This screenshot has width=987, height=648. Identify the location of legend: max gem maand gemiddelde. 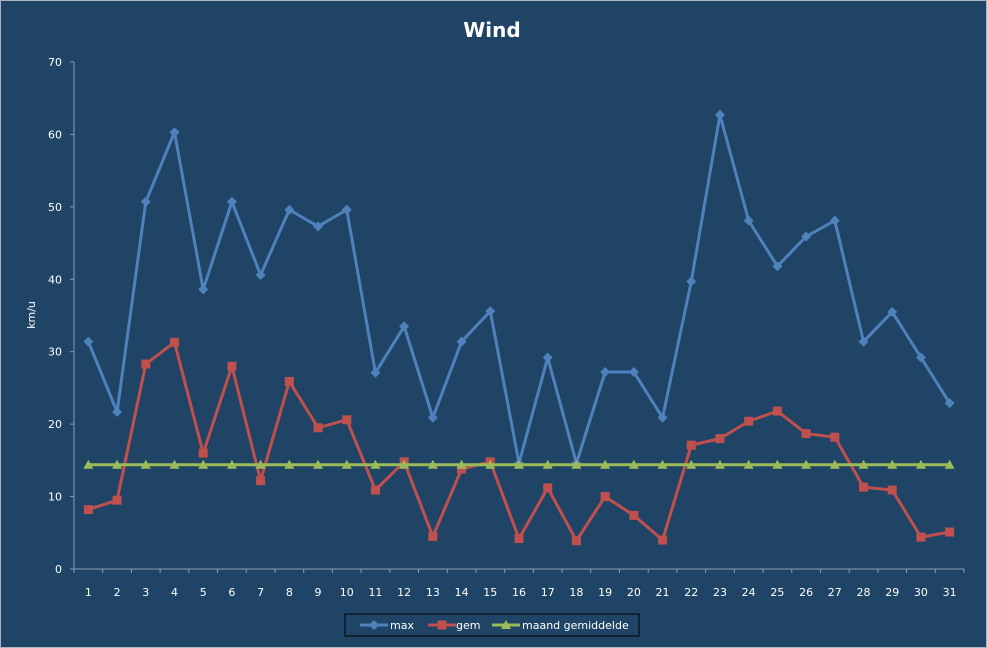
(492, 625).